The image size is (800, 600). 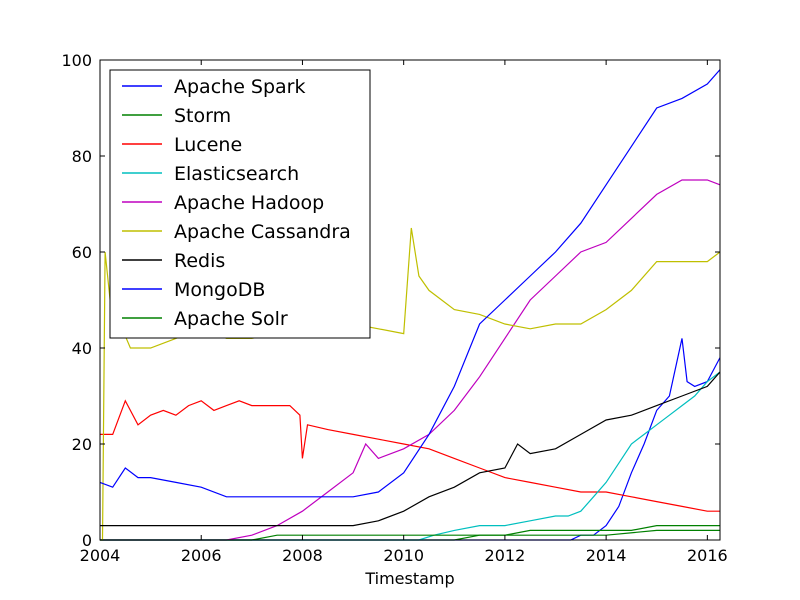 I want to click on y-tick-label: 60, so click(x=82, y=252).